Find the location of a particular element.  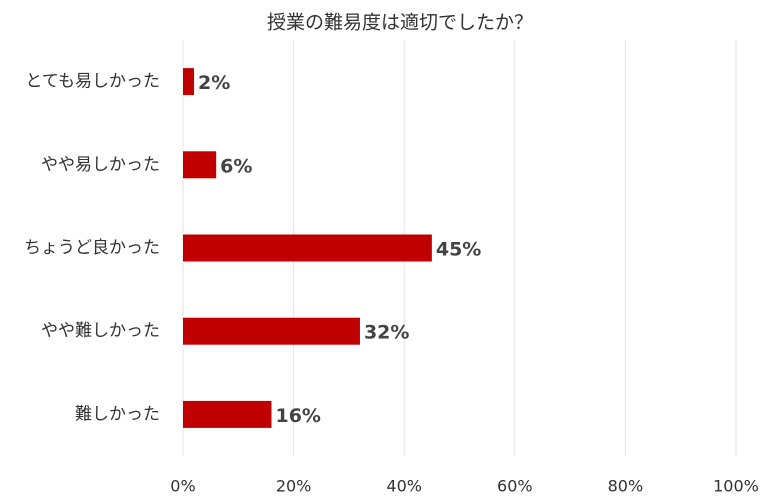

x-tick-label: 20% is located at coordinates (294, 486).